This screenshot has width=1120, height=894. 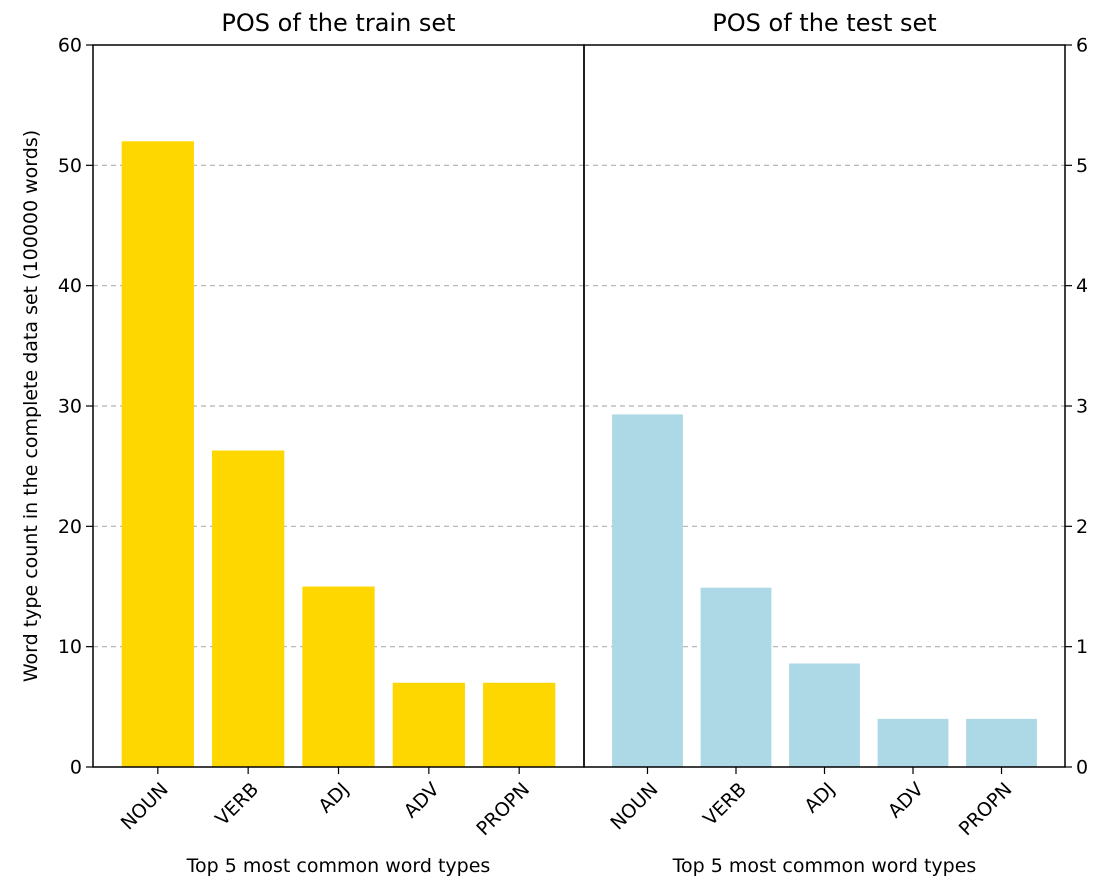 What do you see at coordinates (1082, 647) in the screenshot?
I see `test-y-tick-label: 1` at bounding box center [1082, 647].